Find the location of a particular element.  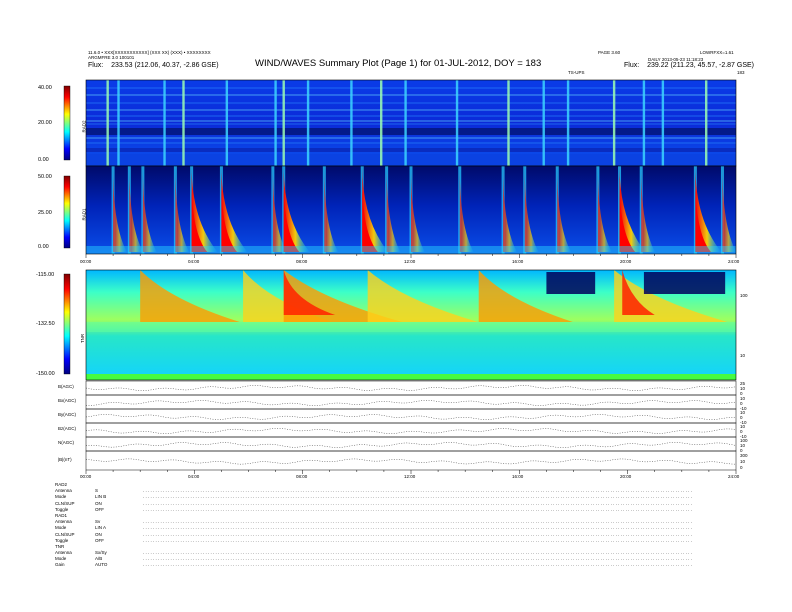

rad2-colorbar is located at coordinates (67, 123).